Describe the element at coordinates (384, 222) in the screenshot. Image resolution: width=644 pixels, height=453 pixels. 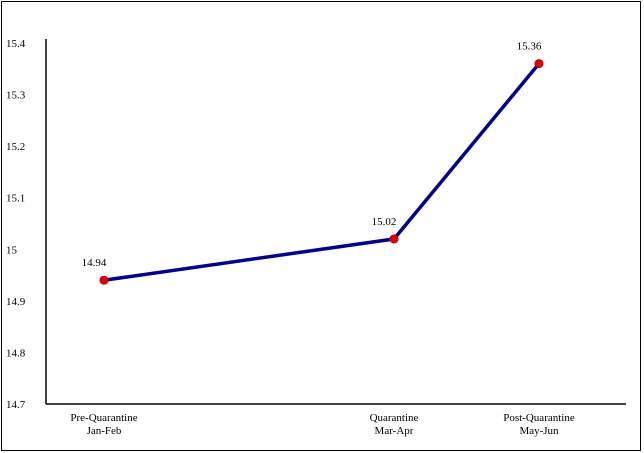
I see `data-label: 15.02` at that location.